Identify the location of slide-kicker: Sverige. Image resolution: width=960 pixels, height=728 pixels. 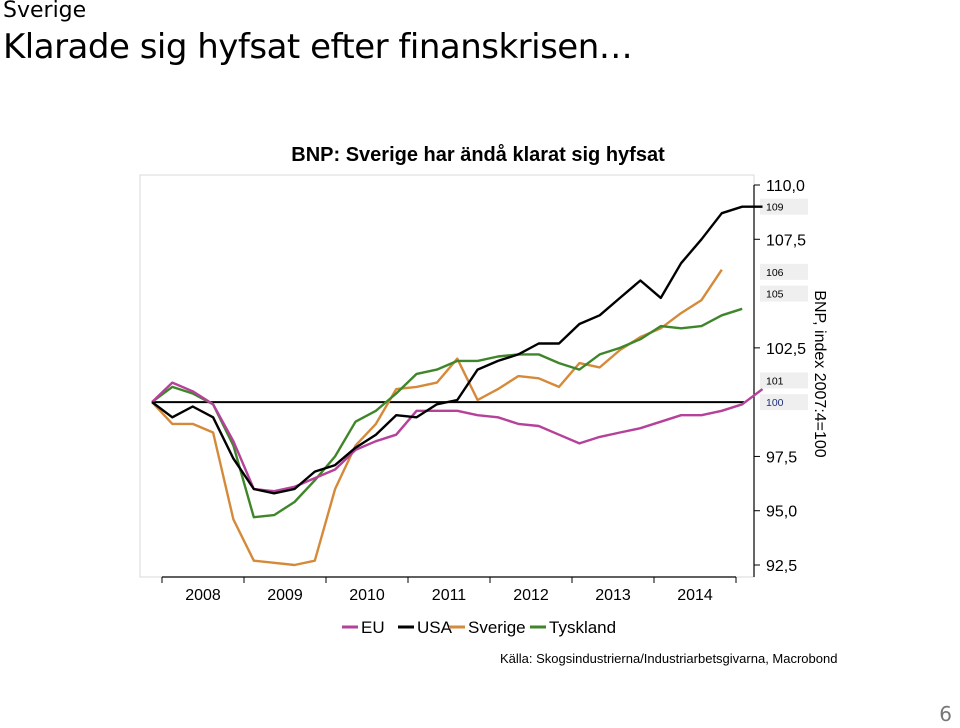
(45, 11).